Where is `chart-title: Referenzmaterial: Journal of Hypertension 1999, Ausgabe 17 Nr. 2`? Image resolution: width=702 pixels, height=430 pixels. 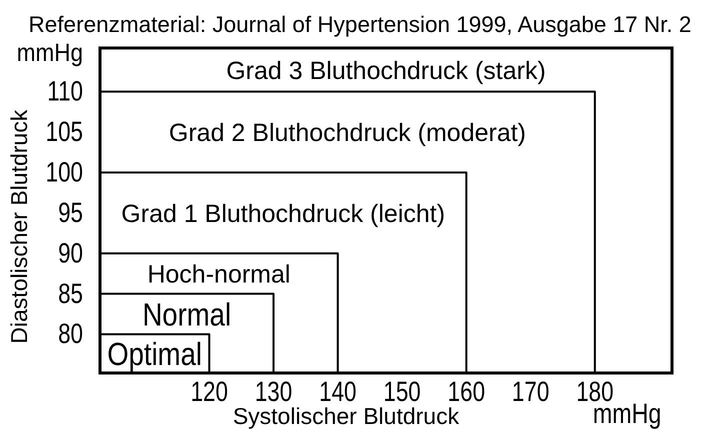
chart-title: Referenzmaterial: Journal of Hypertension 1999, Ausgabe 17 Nr. 2 is located at coordinates (360, 24).